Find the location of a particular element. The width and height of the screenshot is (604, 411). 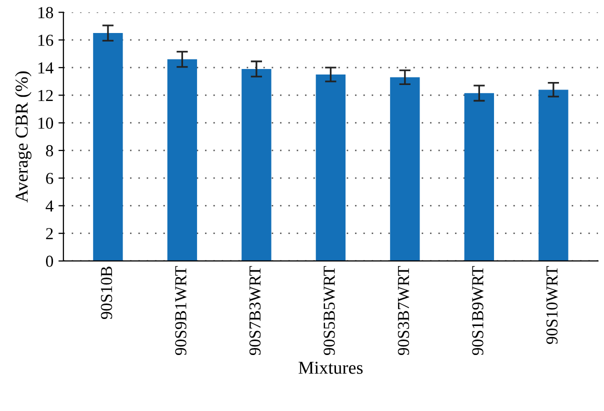

x-tick-label: 90S7B3WRT is located at coordinates (255, 311).